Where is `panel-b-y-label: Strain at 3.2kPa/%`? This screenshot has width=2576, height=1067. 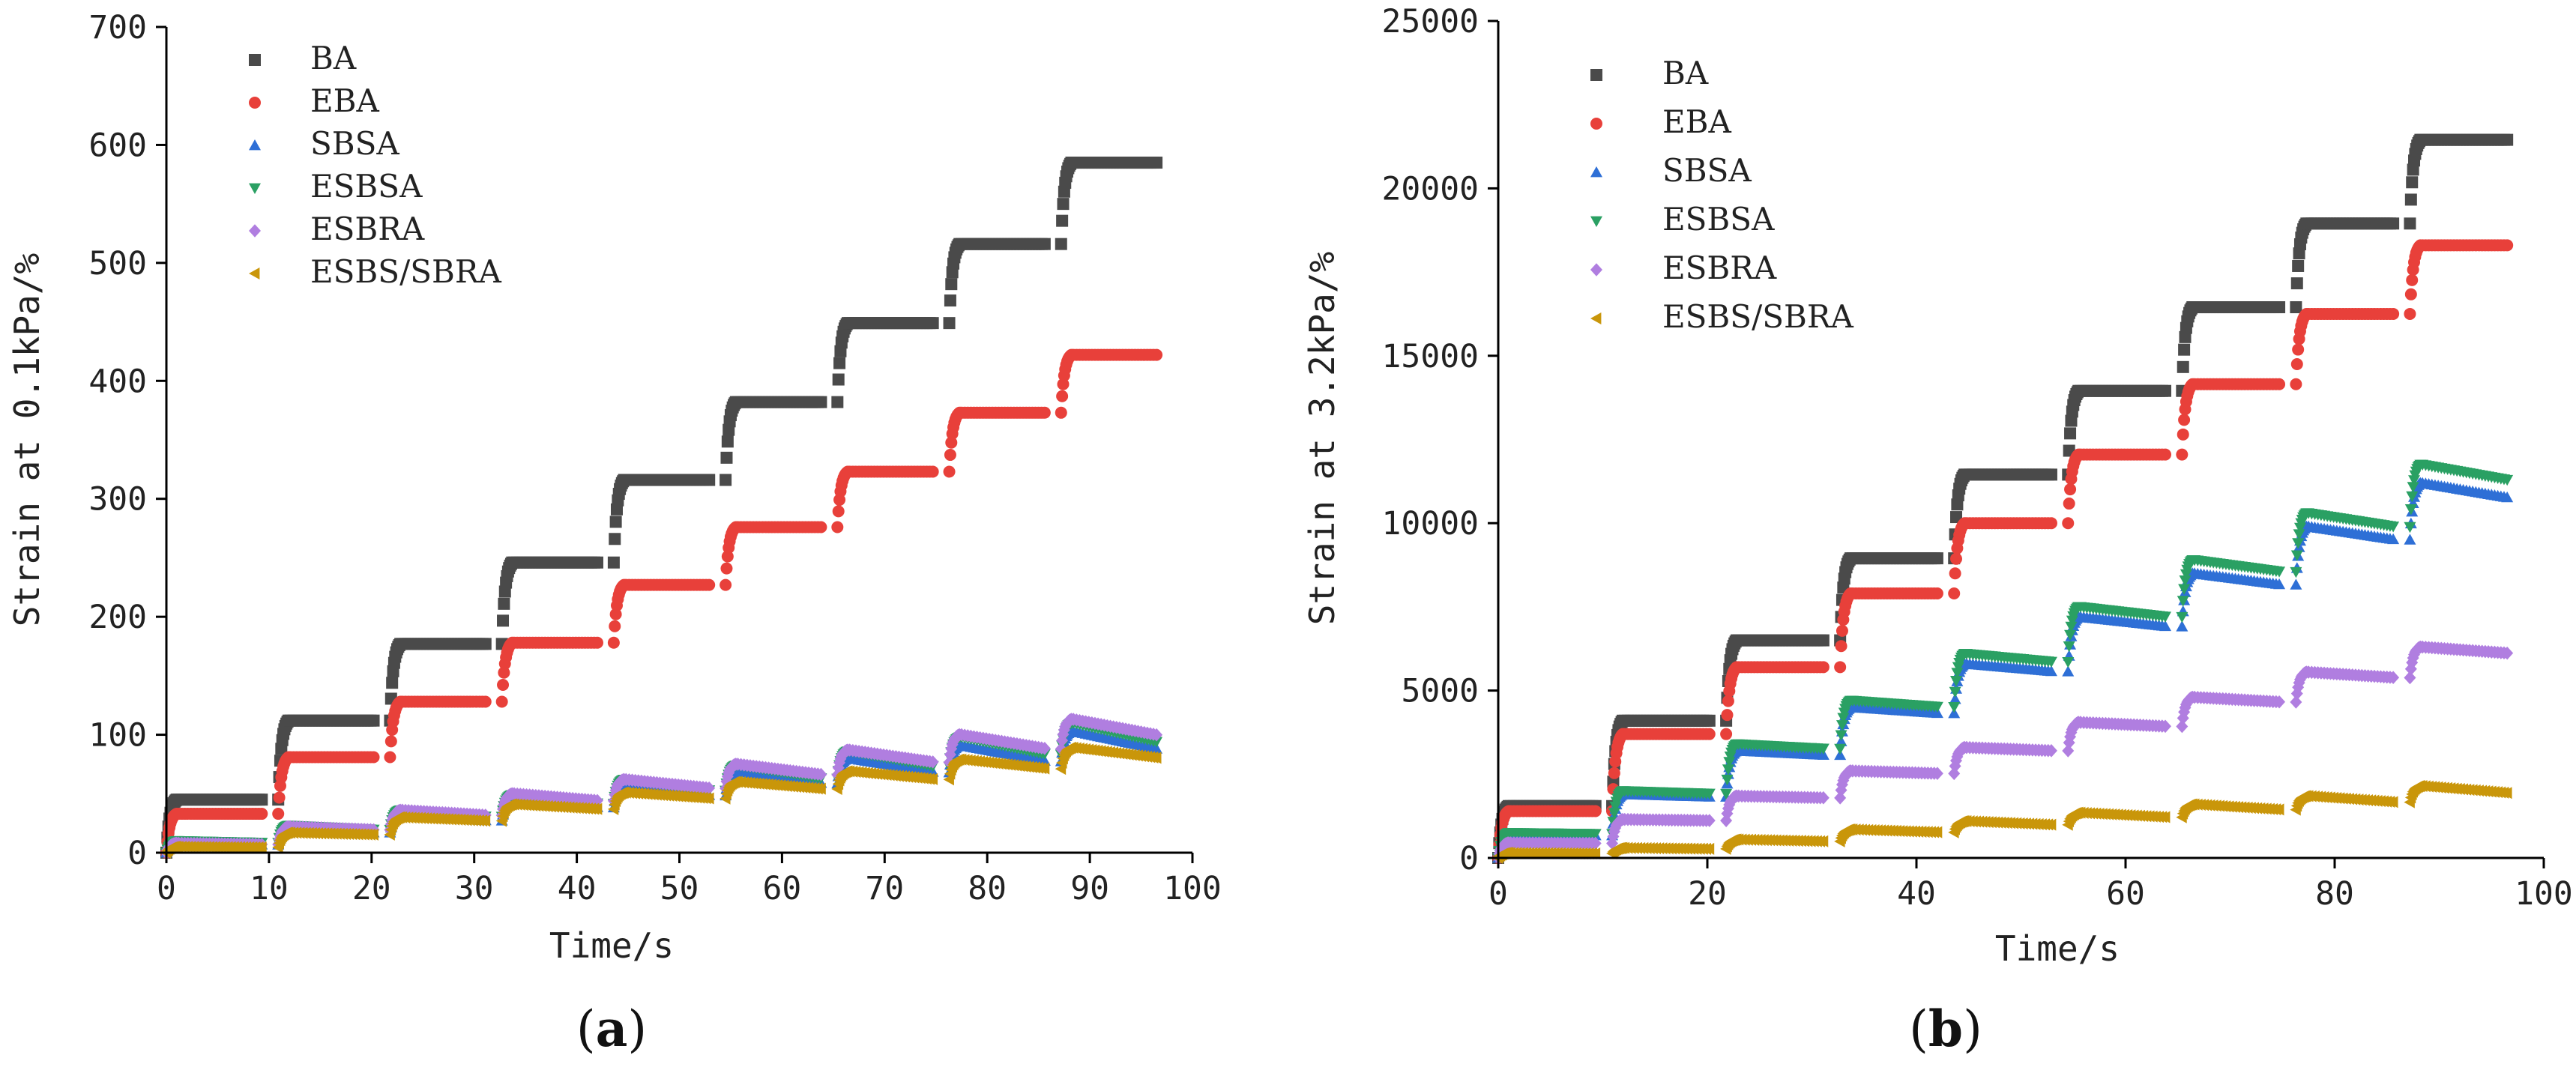
panel-b-y-label: Strain at 3.2kPa/% is located at coordinates (1322, 439).